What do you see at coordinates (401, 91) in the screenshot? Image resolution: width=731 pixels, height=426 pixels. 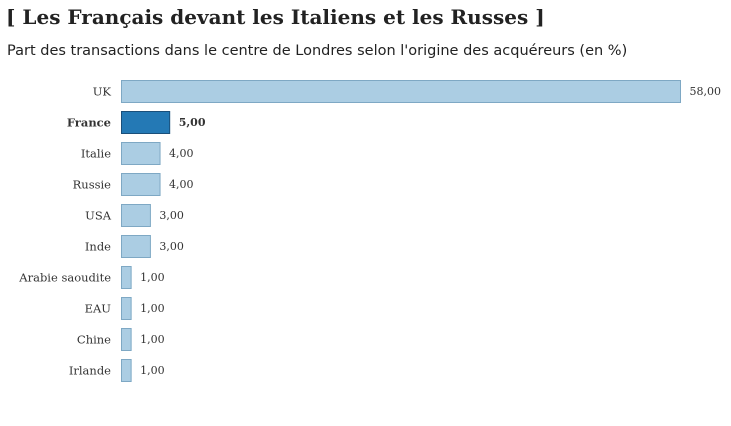 I see `bar-uk` at bounding box center [401, 91].